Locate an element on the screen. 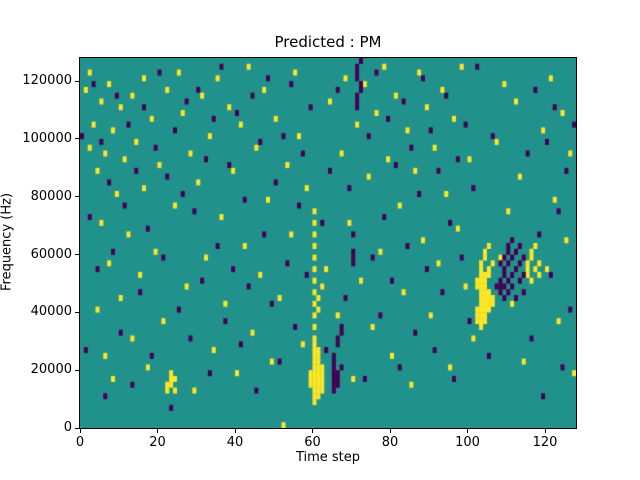 This screenshot has width=640, height=480. x-tick-label: 80 is located at coordinates (390, 442).